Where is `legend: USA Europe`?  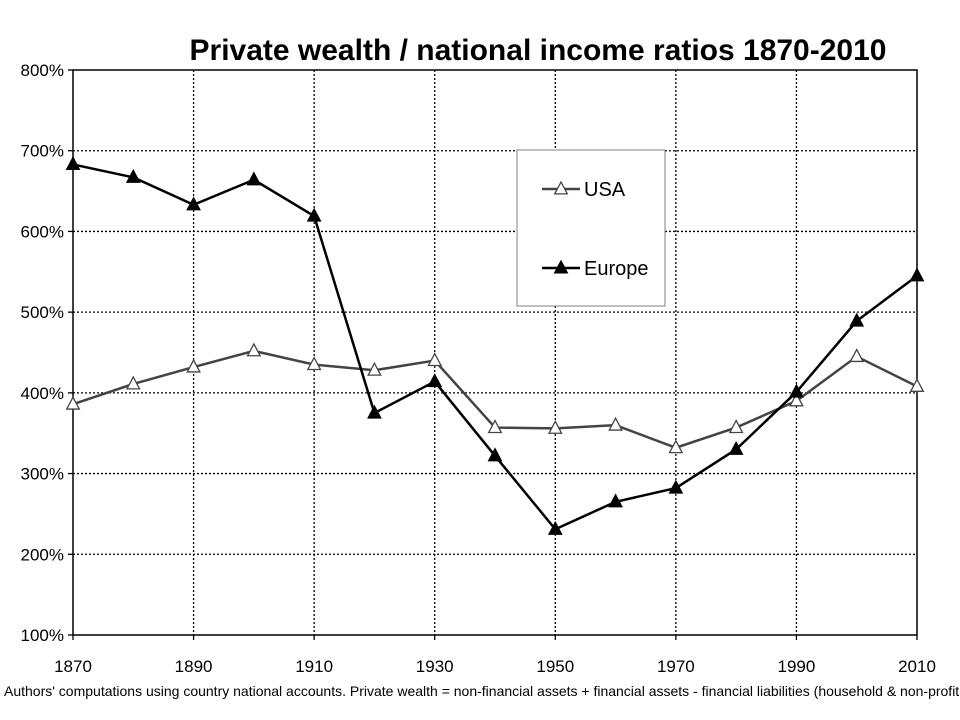
legend: USA Europe is located at coordinates (591, 228).